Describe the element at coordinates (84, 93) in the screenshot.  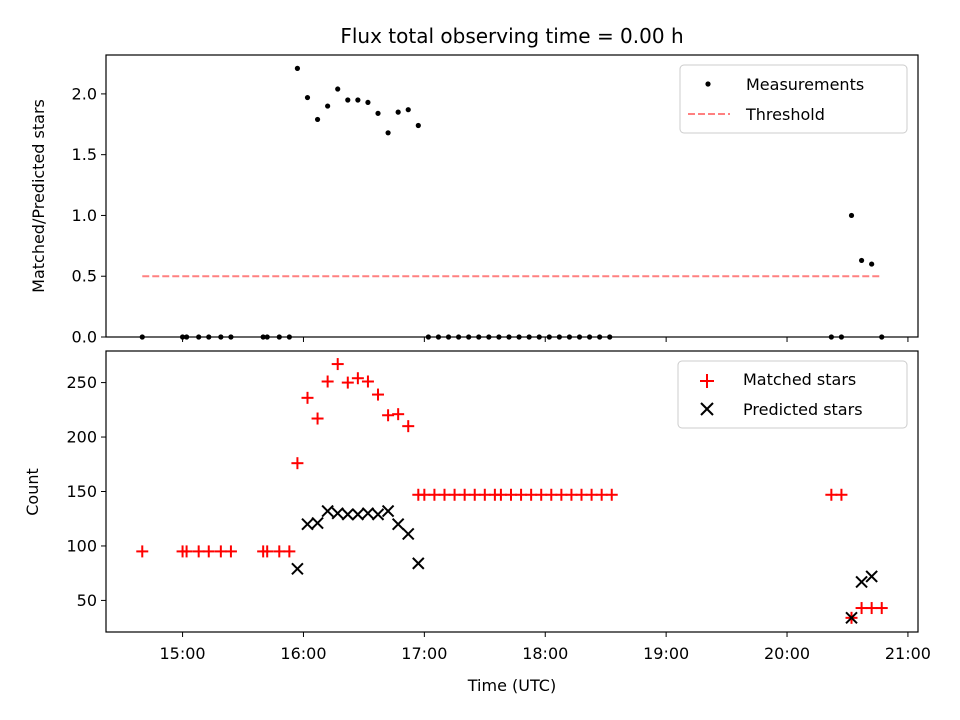
I see `top-y-tick-label: 2.0` at that location.